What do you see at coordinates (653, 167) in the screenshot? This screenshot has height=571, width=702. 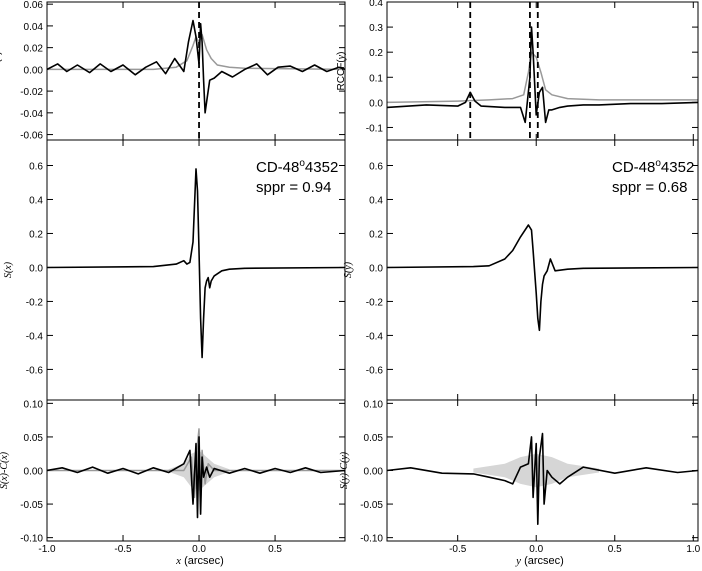 I see `star-name-right: CD-48o4352` at bounding box center [653, 167].